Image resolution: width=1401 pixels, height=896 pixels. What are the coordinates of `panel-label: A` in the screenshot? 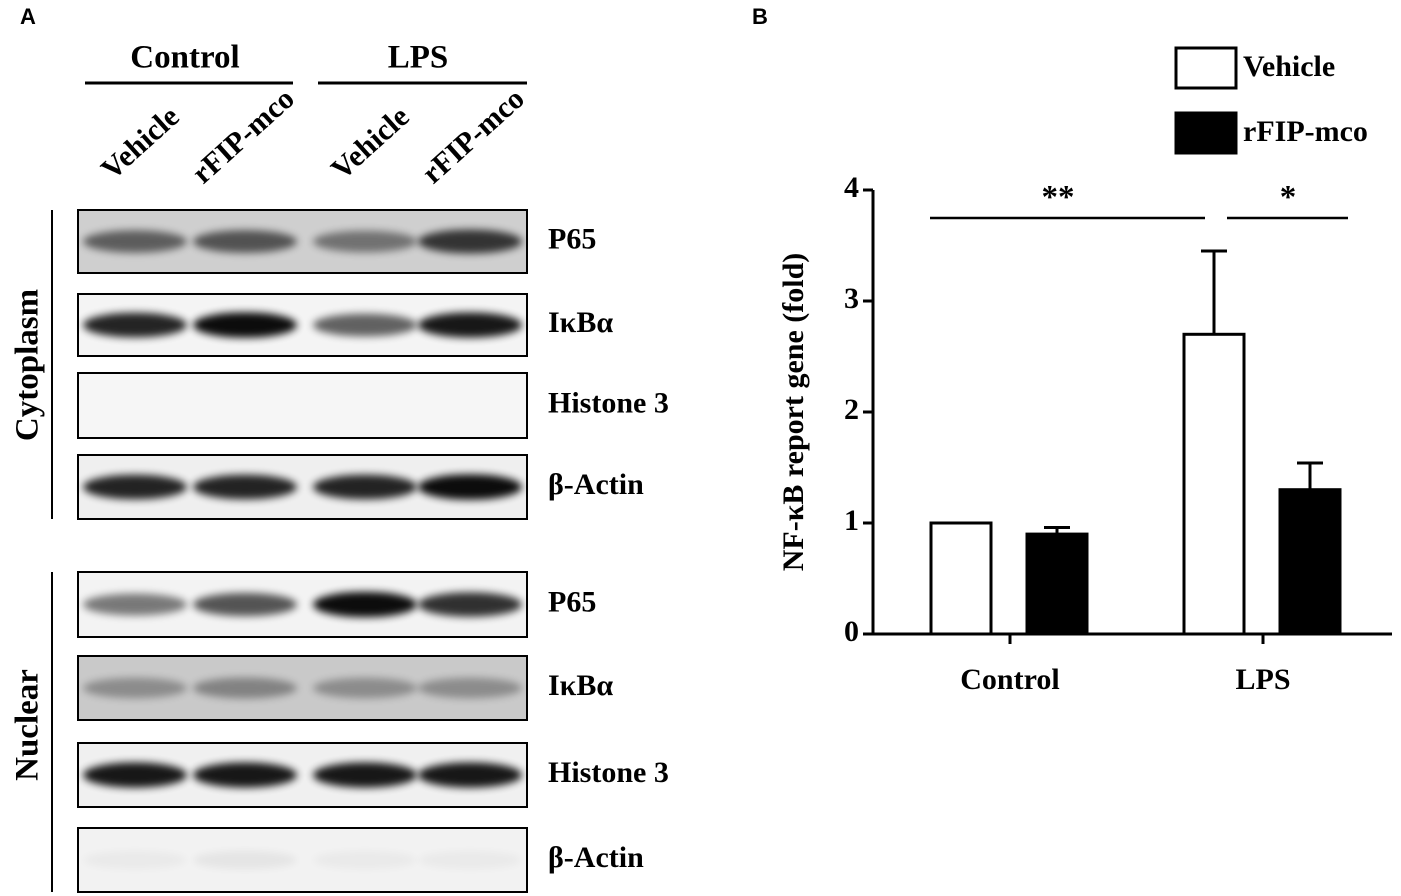 It's located at (28, 16).